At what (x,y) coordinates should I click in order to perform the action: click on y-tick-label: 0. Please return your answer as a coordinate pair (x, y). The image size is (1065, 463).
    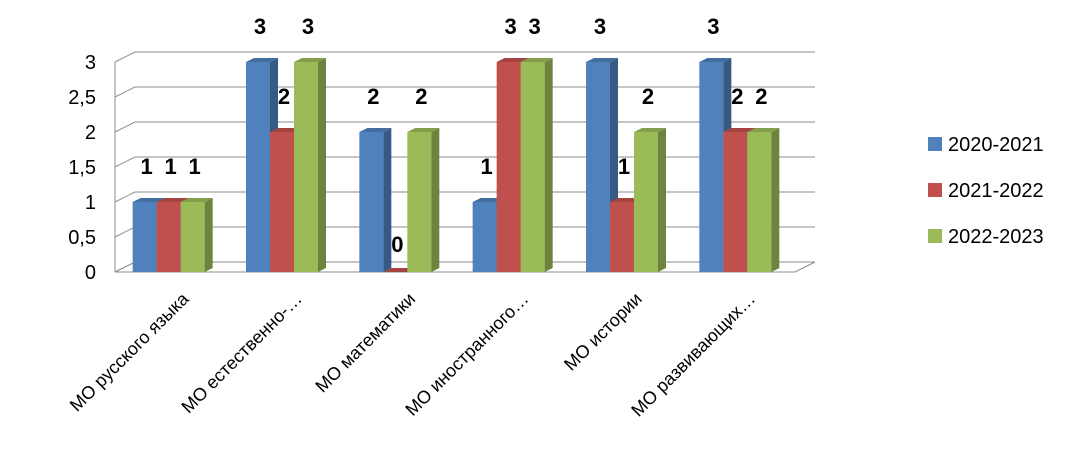
    Looking at the image, I should click on (90, 273).